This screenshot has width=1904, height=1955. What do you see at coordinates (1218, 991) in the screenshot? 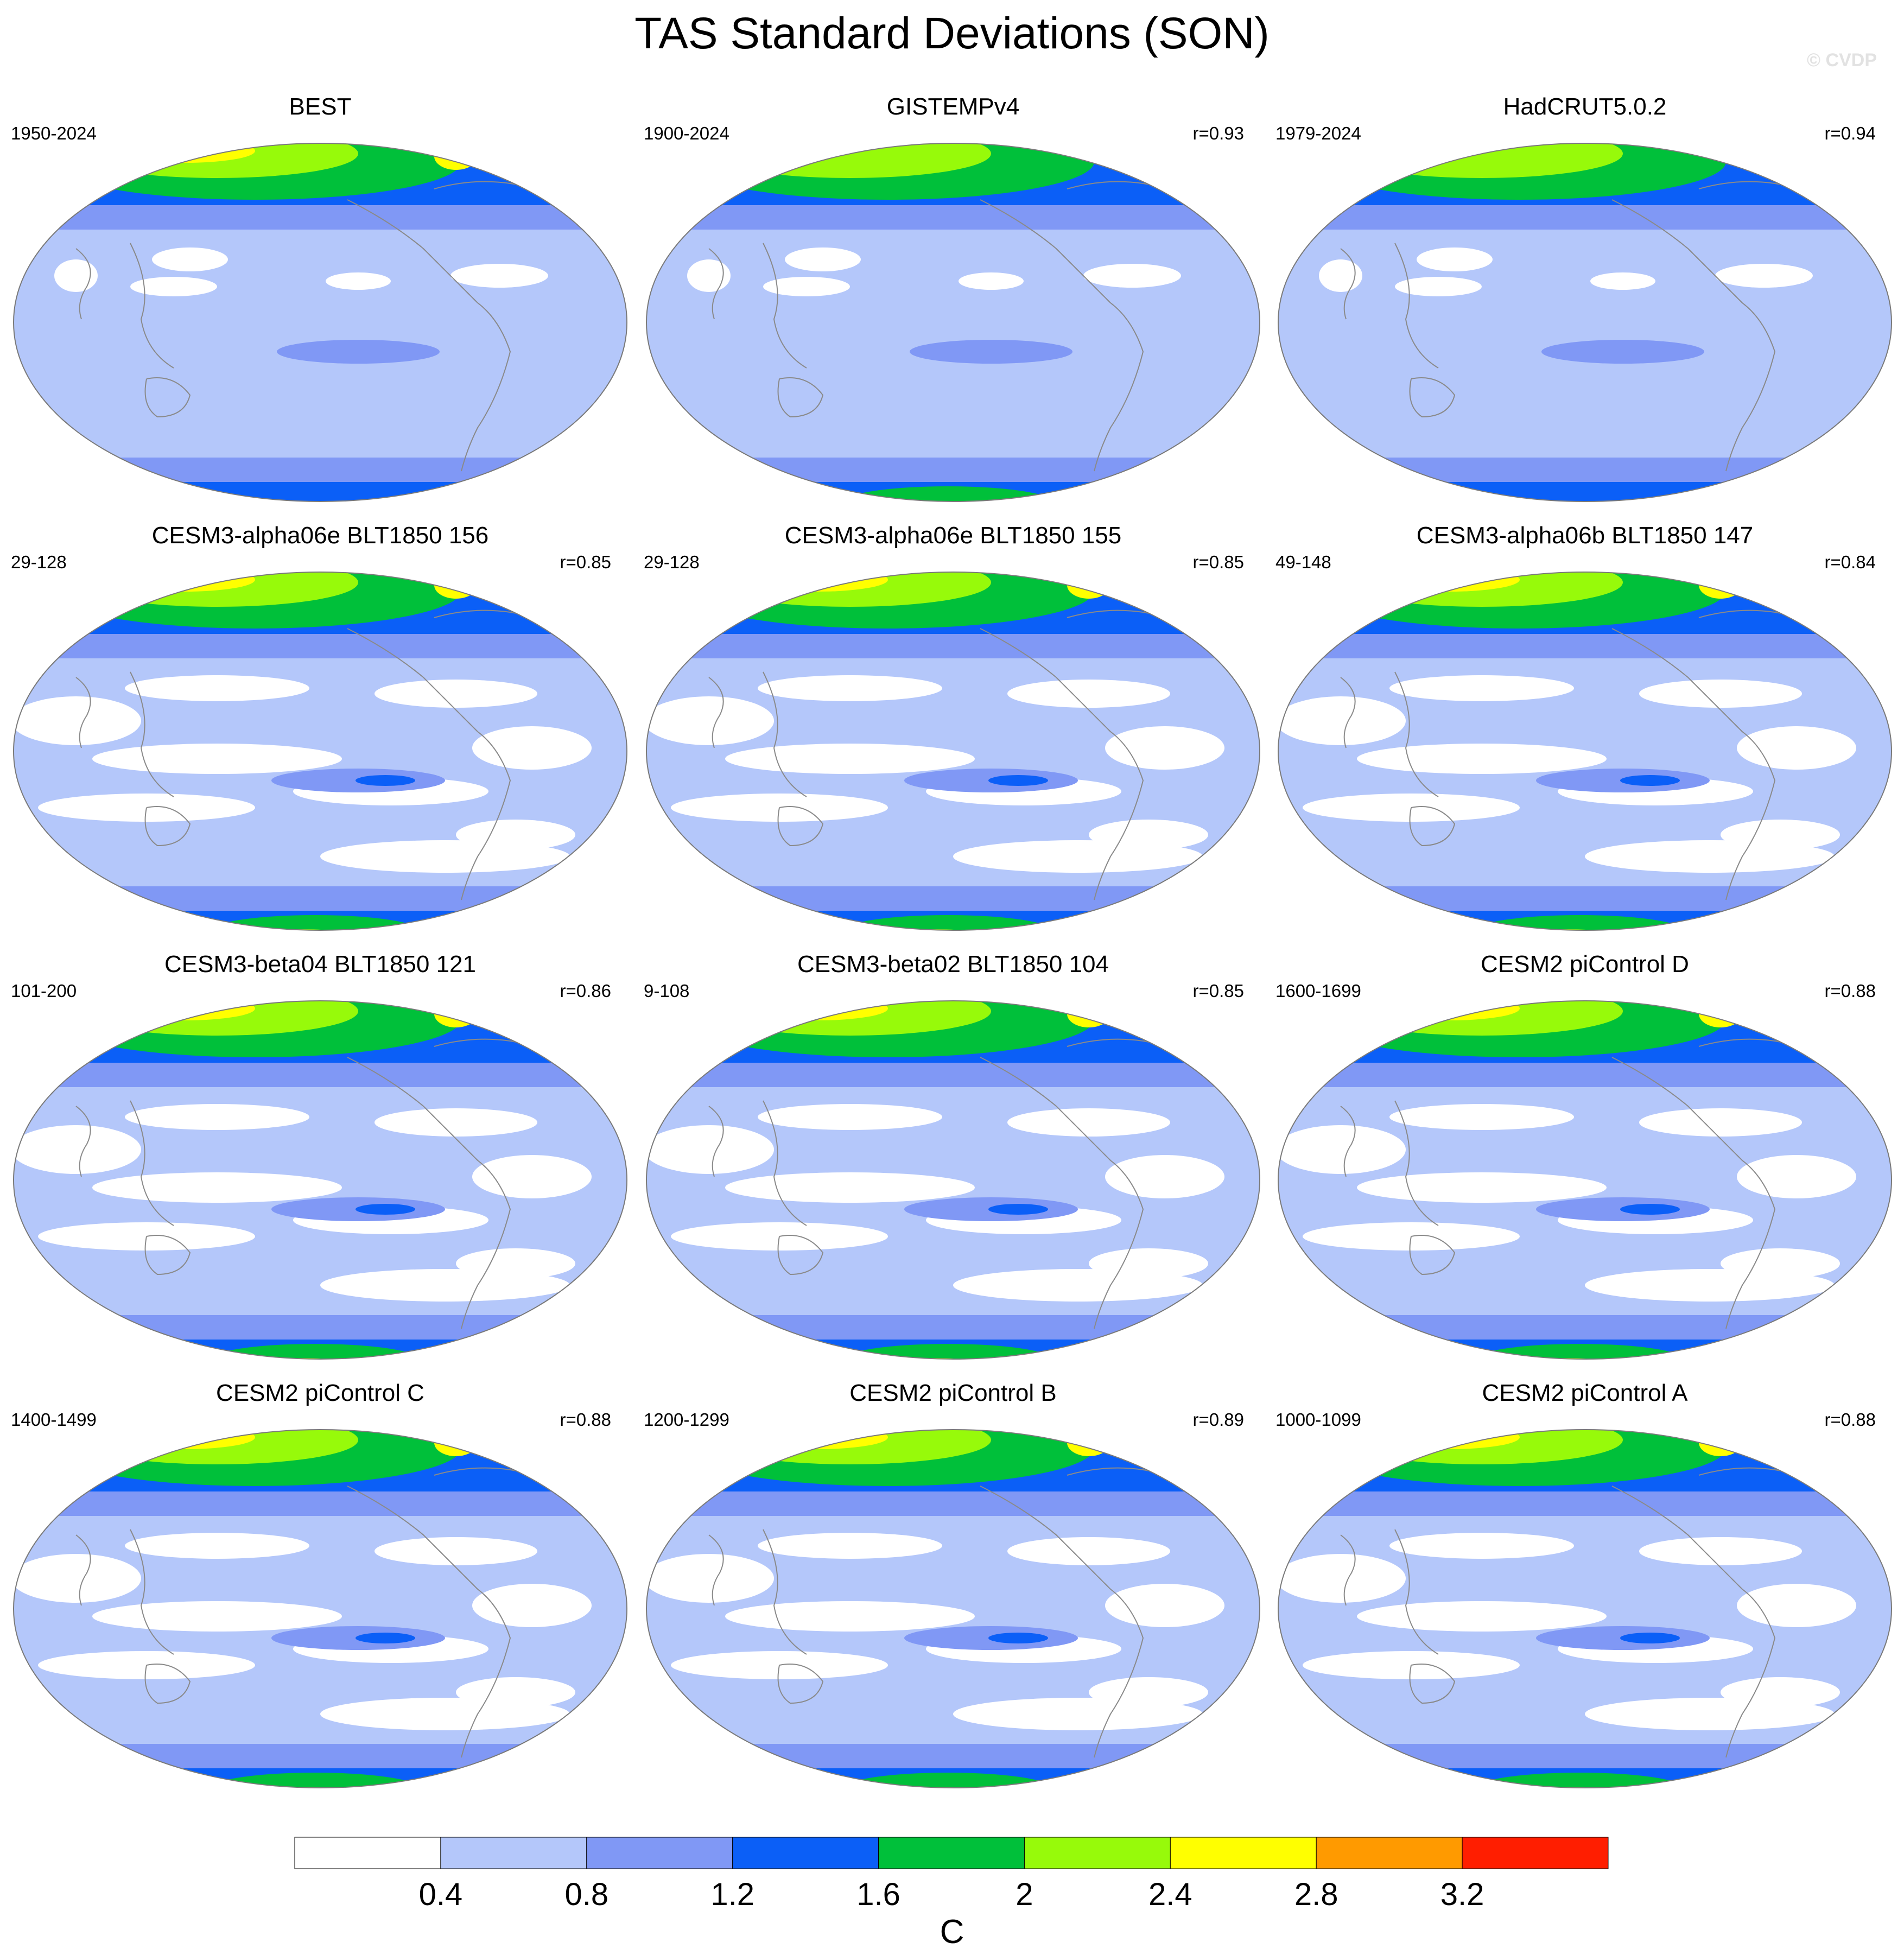
I see `panel-correlation: r=0.85` at bounding box center [1218, 991].